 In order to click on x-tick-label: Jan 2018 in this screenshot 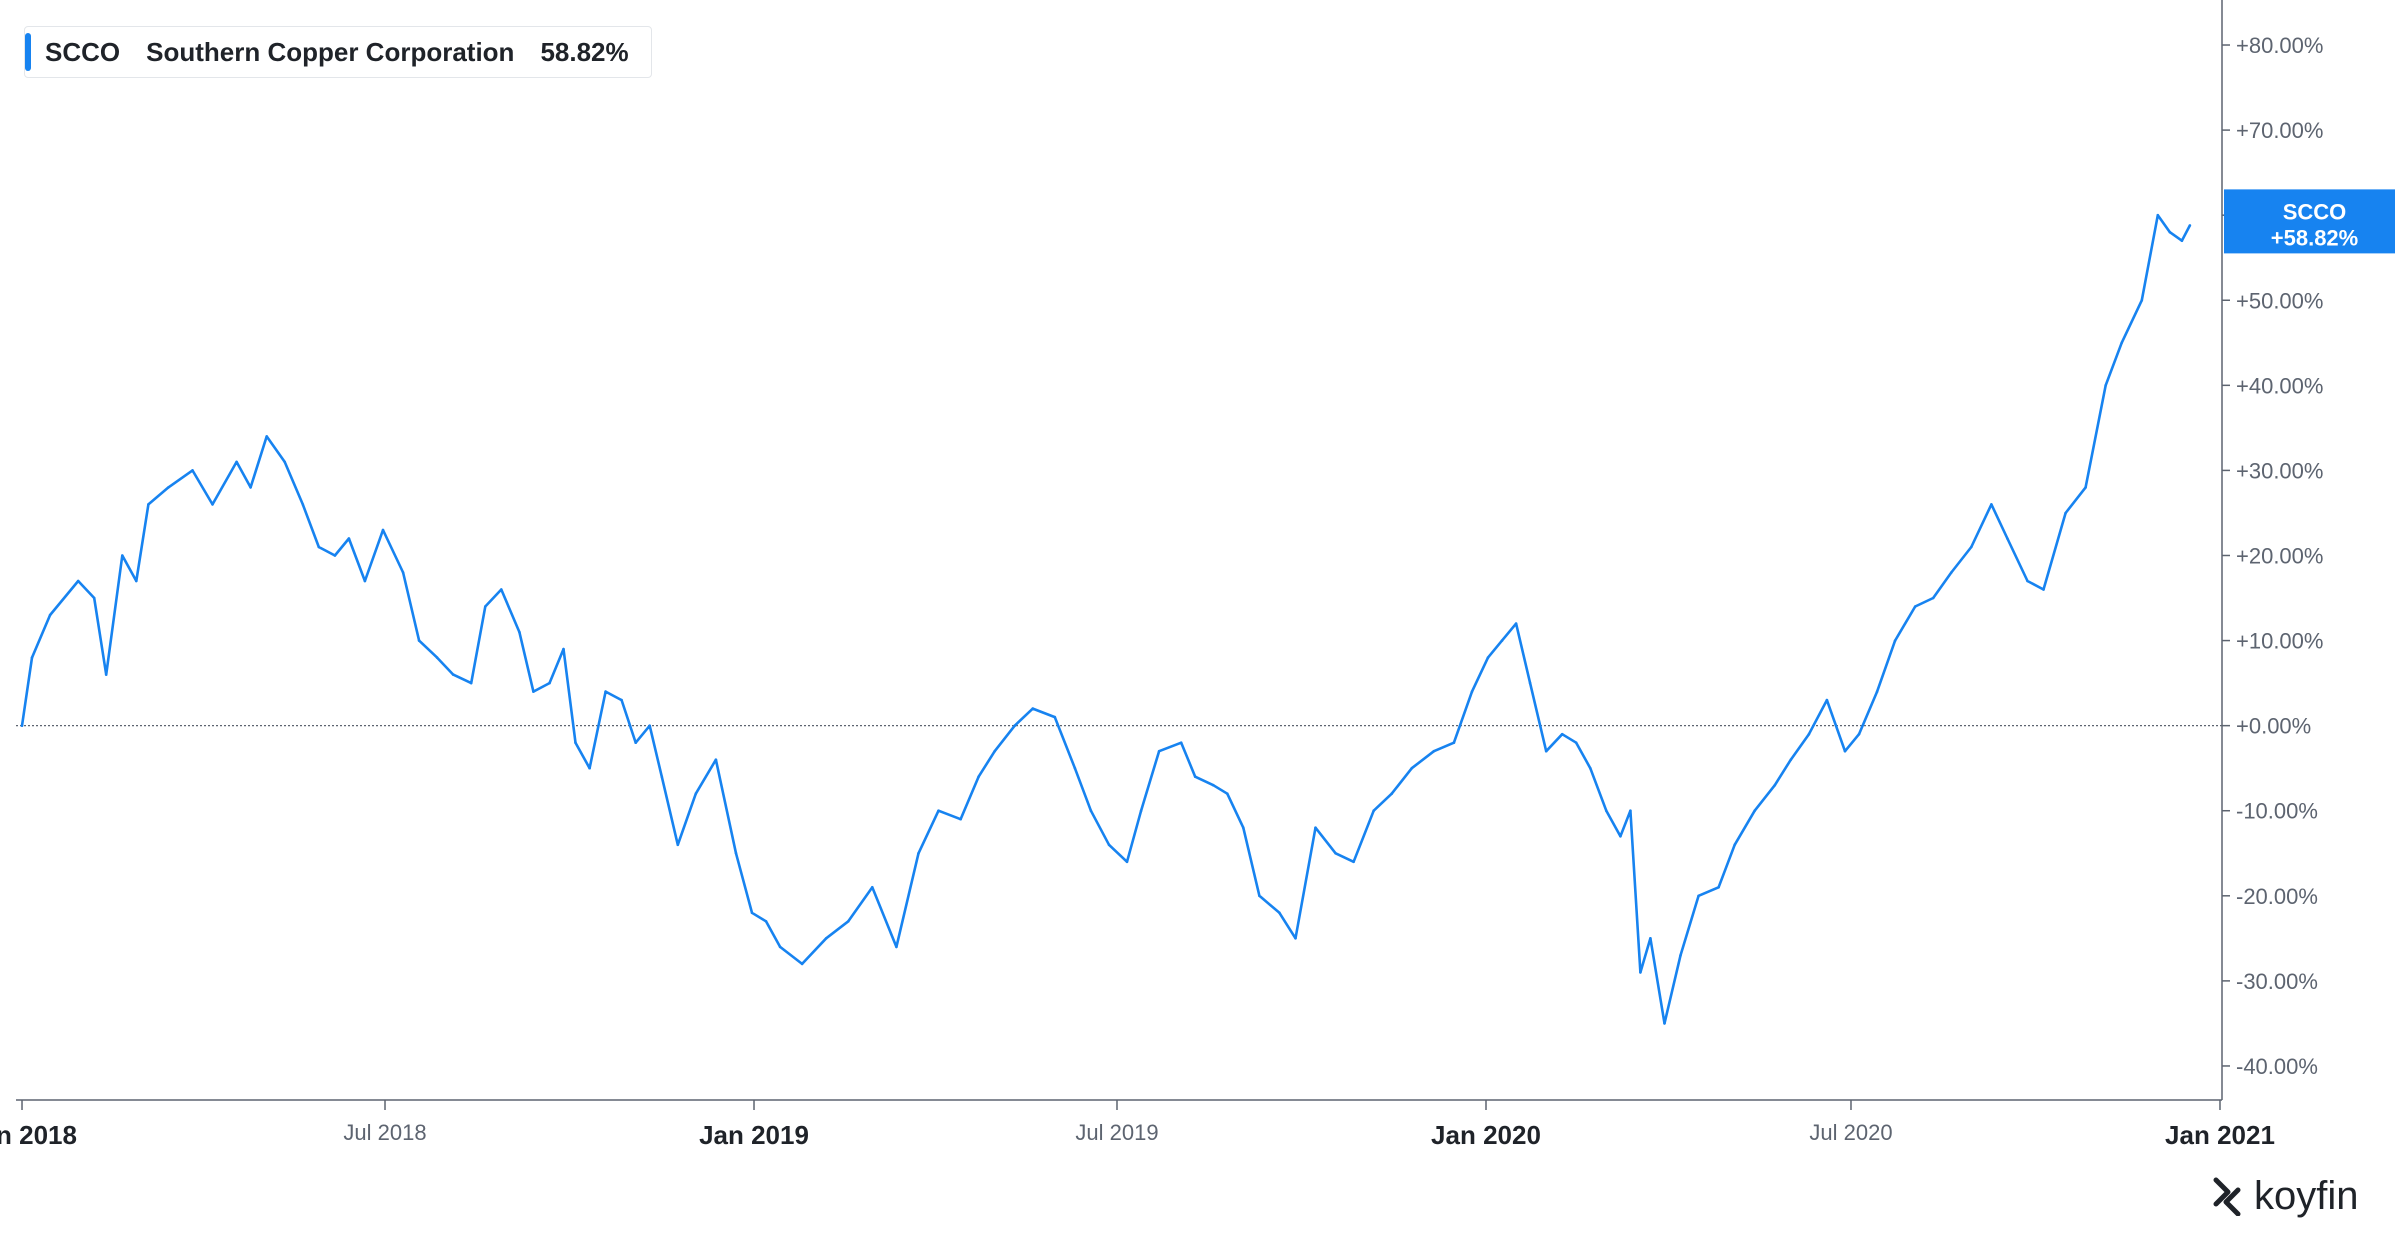, I will do `click(38, 1135)`.